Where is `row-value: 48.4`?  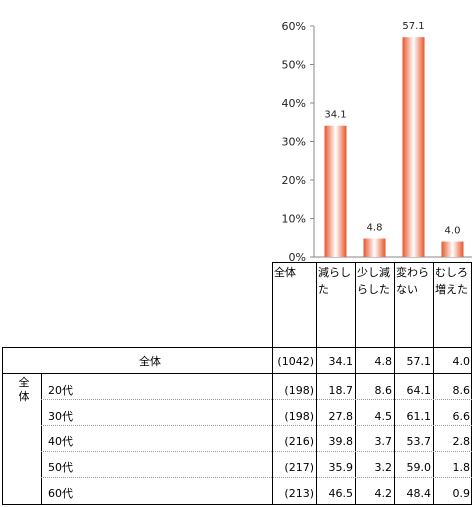
row-value: 48.4 is located at coordinates (419, 493).